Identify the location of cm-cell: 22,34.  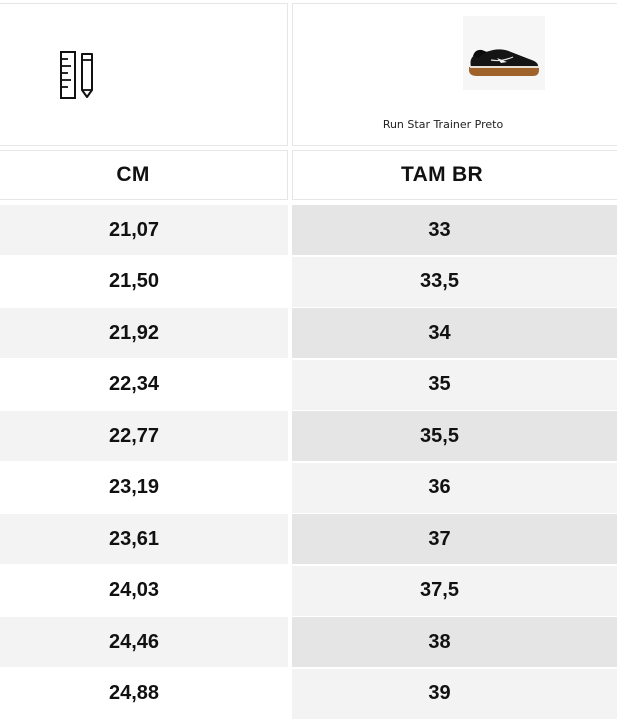
(144, 384).